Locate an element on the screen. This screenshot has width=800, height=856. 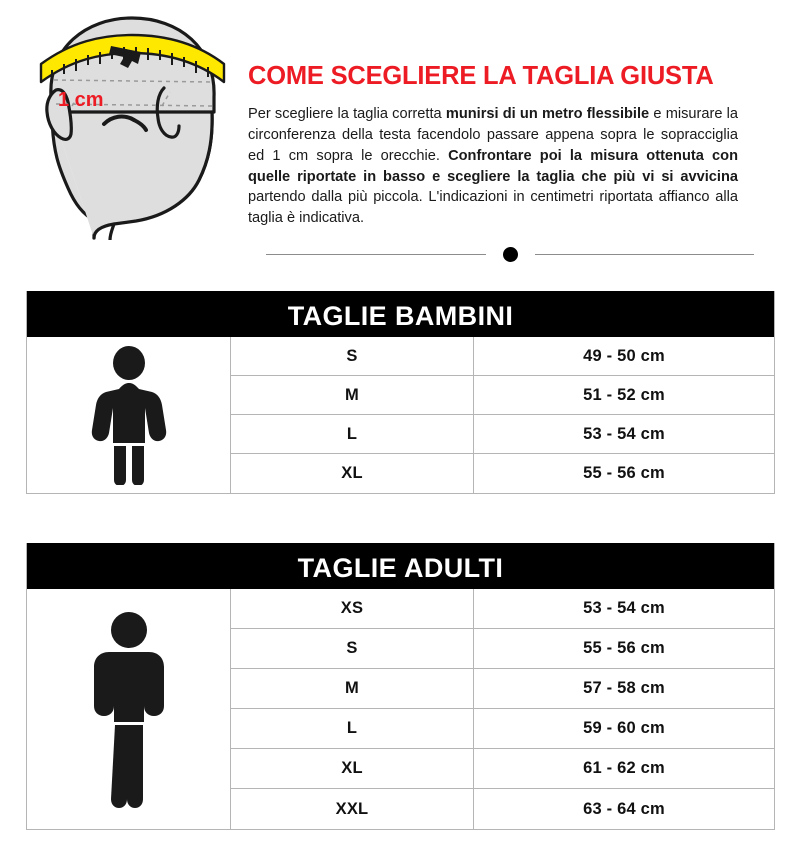
paragraph-bold-1: munirsi di un metro flessibile is located at coordinates (547, 114).